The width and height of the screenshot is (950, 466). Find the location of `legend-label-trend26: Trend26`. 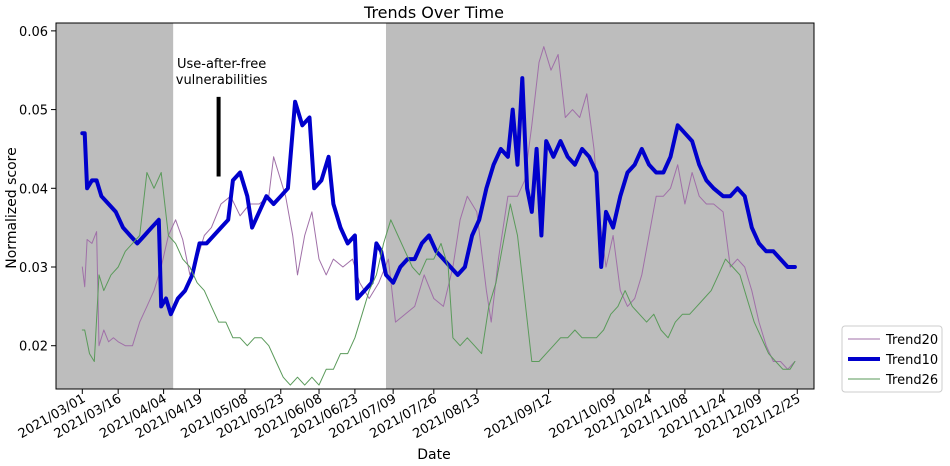

legend-label-trend26: Trend26 is located at coordinates (911, 380).